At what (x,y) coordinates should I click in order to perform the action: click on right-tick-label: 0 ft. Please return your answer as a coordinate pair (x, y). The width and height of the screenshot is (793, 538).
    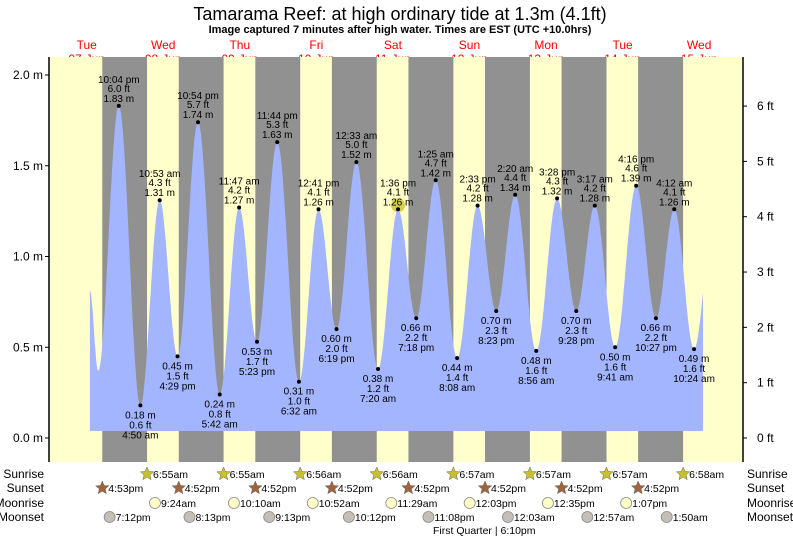
    Looking at the image, I should click on (765, 438).